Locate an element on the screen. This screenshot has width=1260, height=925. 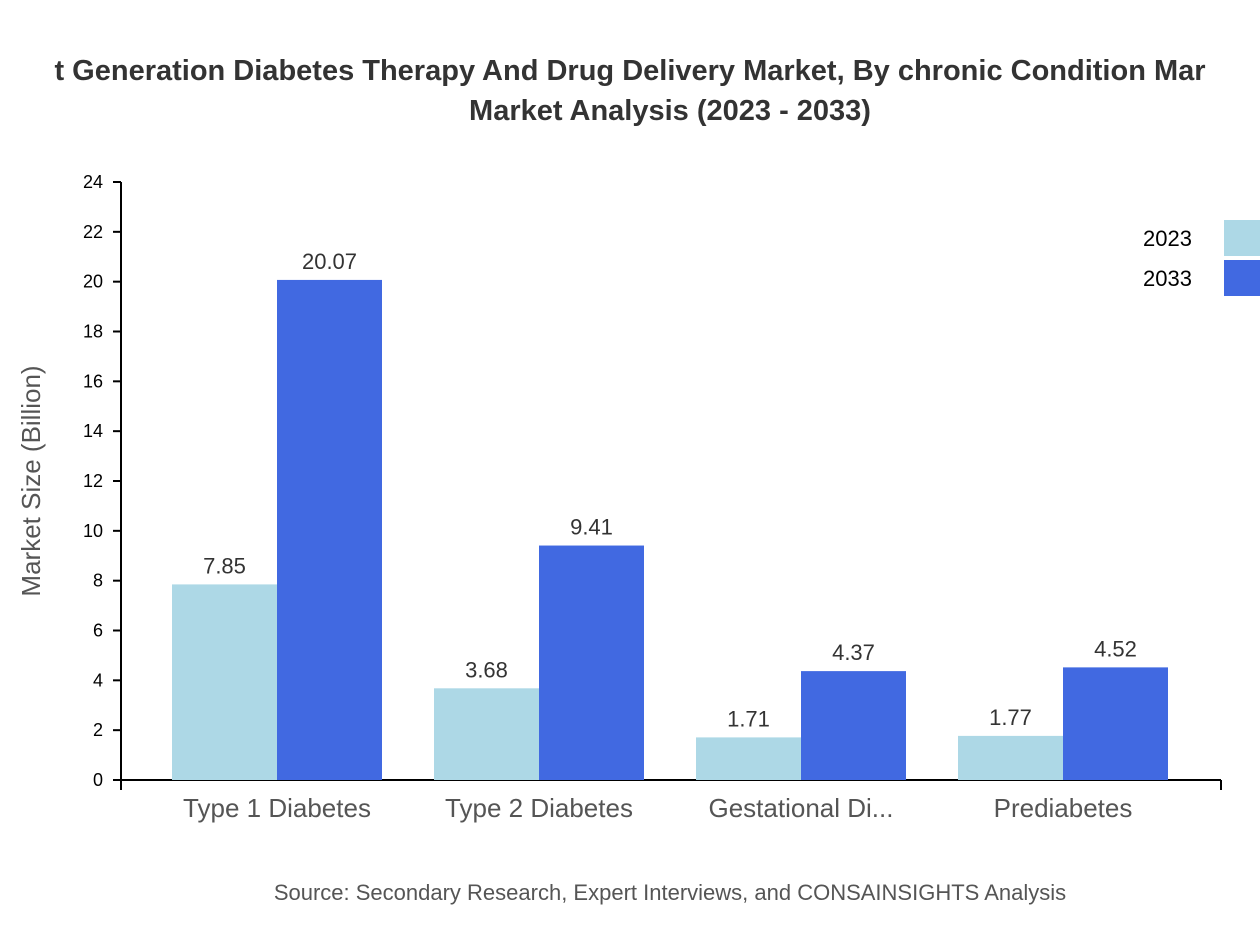
data-label: 9.41 is located at coordinates (591, 527).